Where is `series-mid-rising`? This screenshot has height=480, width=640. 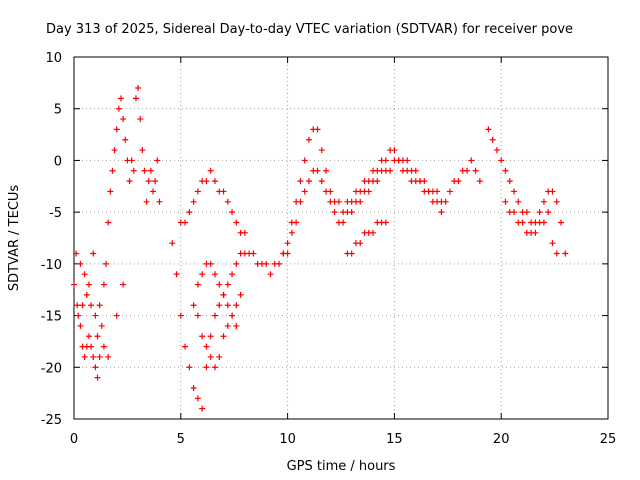 series-mid-rising is located at coordinates (212, 201).